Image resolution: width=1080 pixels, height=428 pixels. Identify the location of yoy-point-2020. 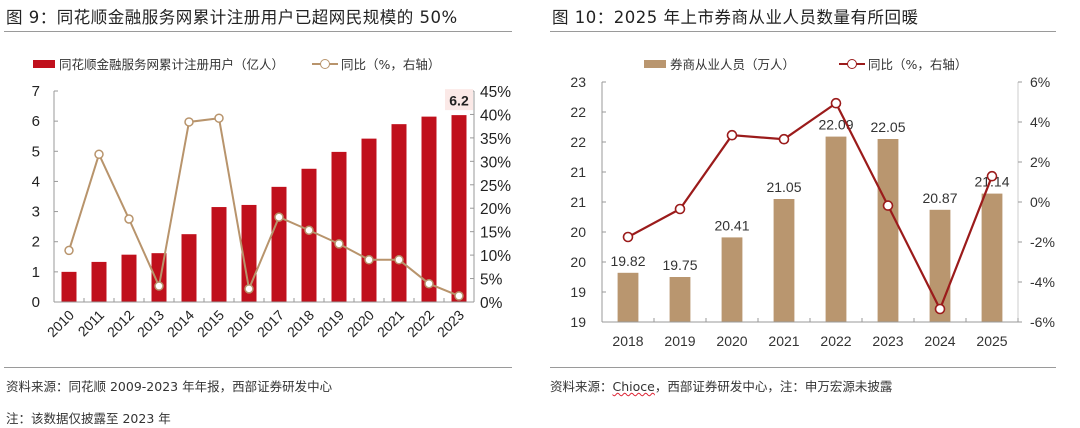
(369, 260).